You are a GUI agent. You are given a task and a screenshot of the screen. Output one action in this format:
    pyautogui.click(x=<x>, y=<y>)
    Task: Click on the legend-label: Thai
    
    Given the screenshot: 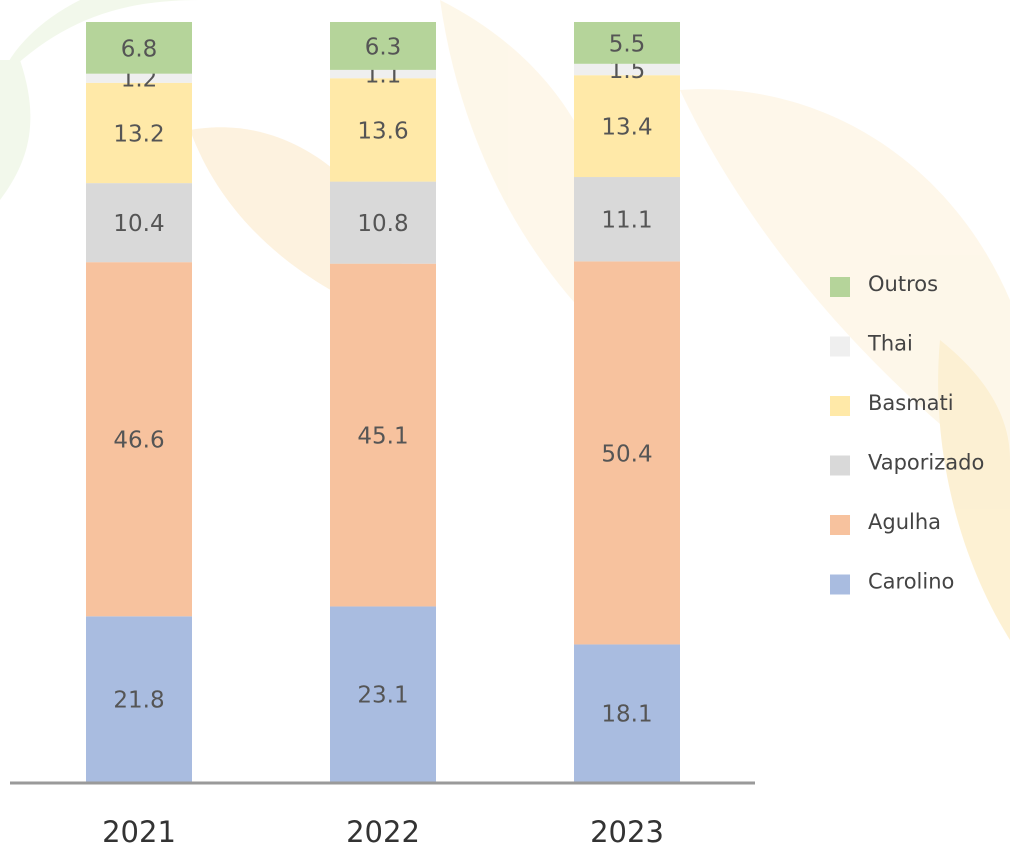 What is the action you would take?
    pyautogui.click(x=890, y=344)
    